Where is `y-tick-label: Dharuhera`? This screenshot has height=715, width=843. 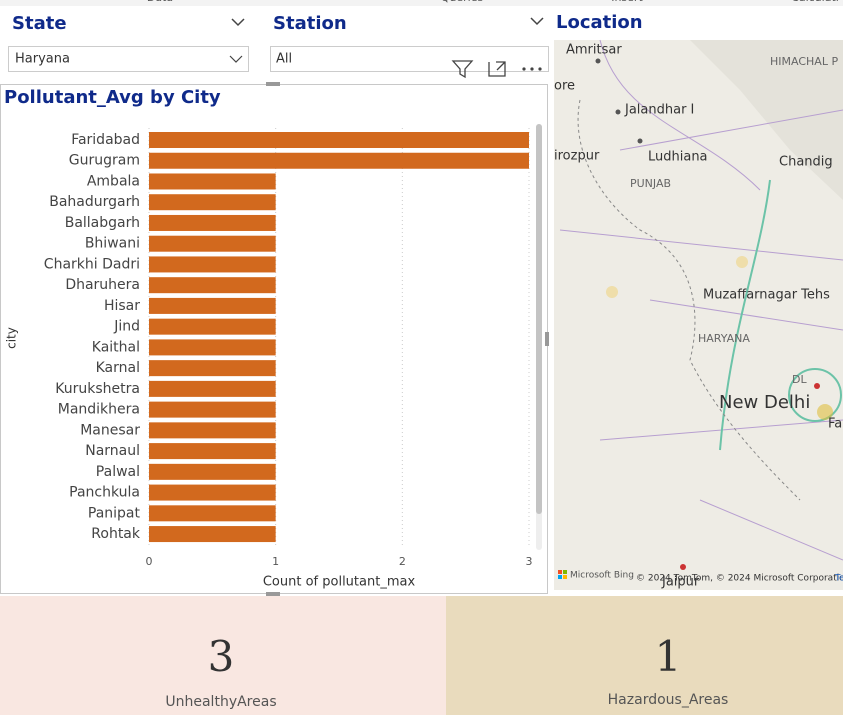
y-tick-label: Dharuhera is located at coordinates (102, 285).